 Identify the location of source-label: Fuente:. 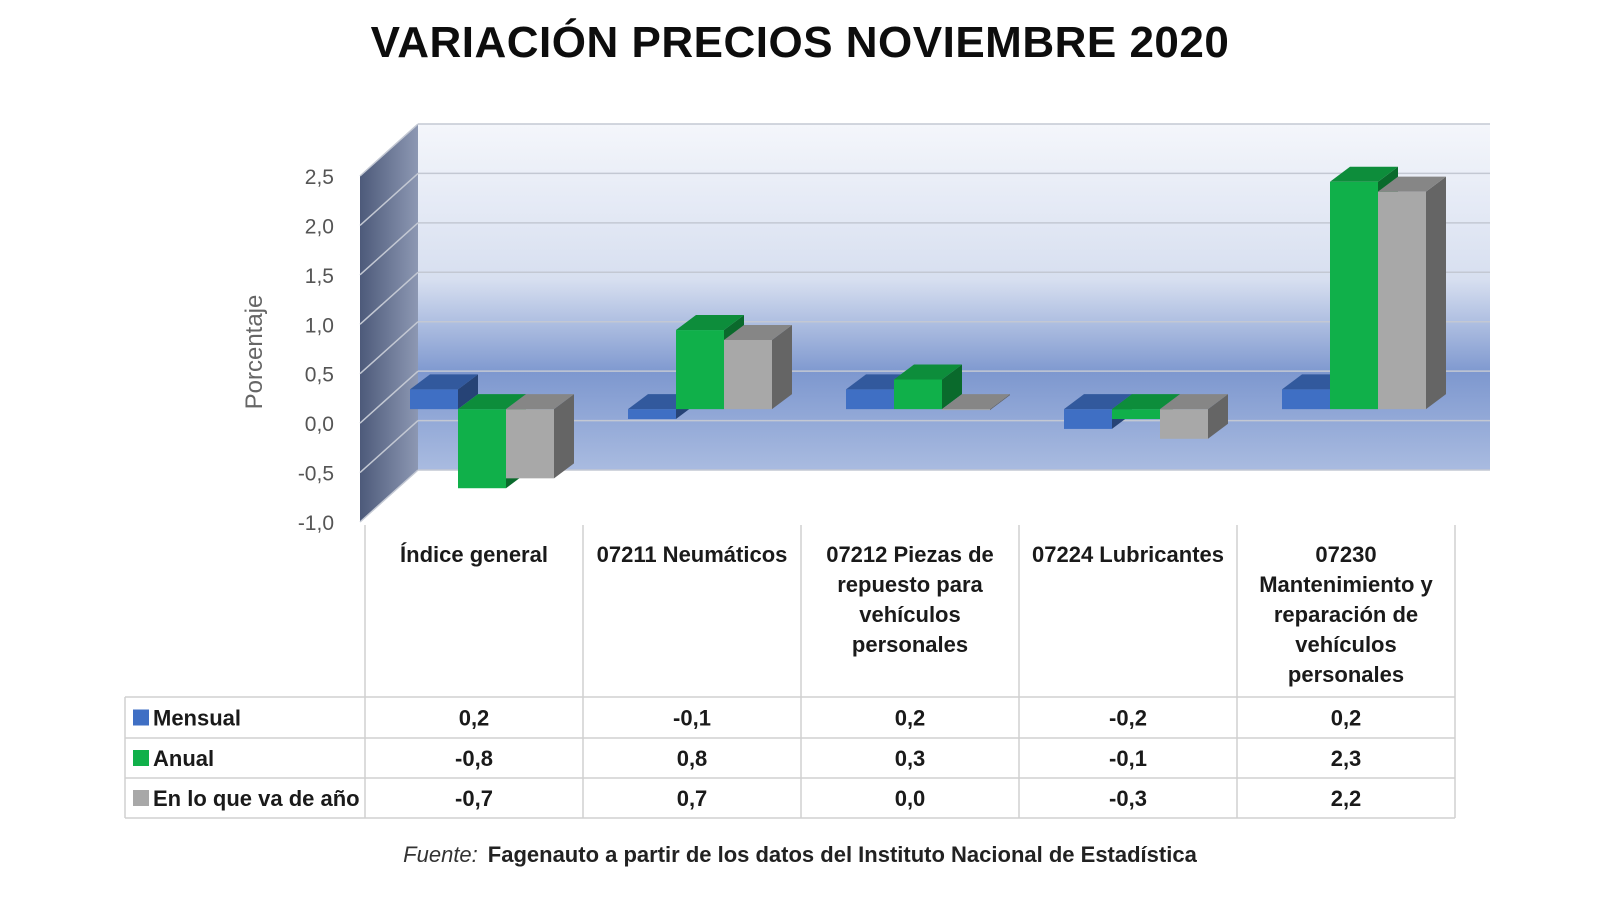
(440, 854).